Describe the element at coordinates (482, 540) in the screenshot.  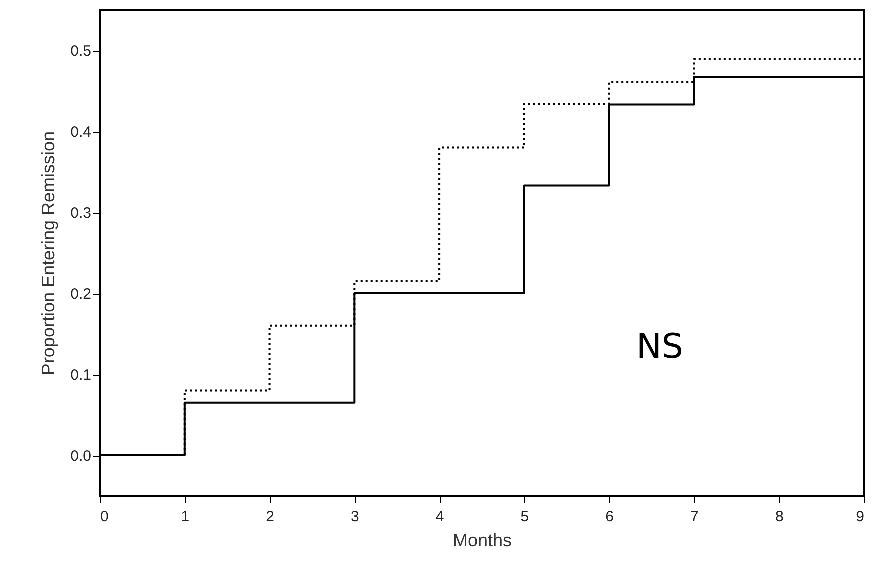
I see `x-axis-title: Months` at that location.